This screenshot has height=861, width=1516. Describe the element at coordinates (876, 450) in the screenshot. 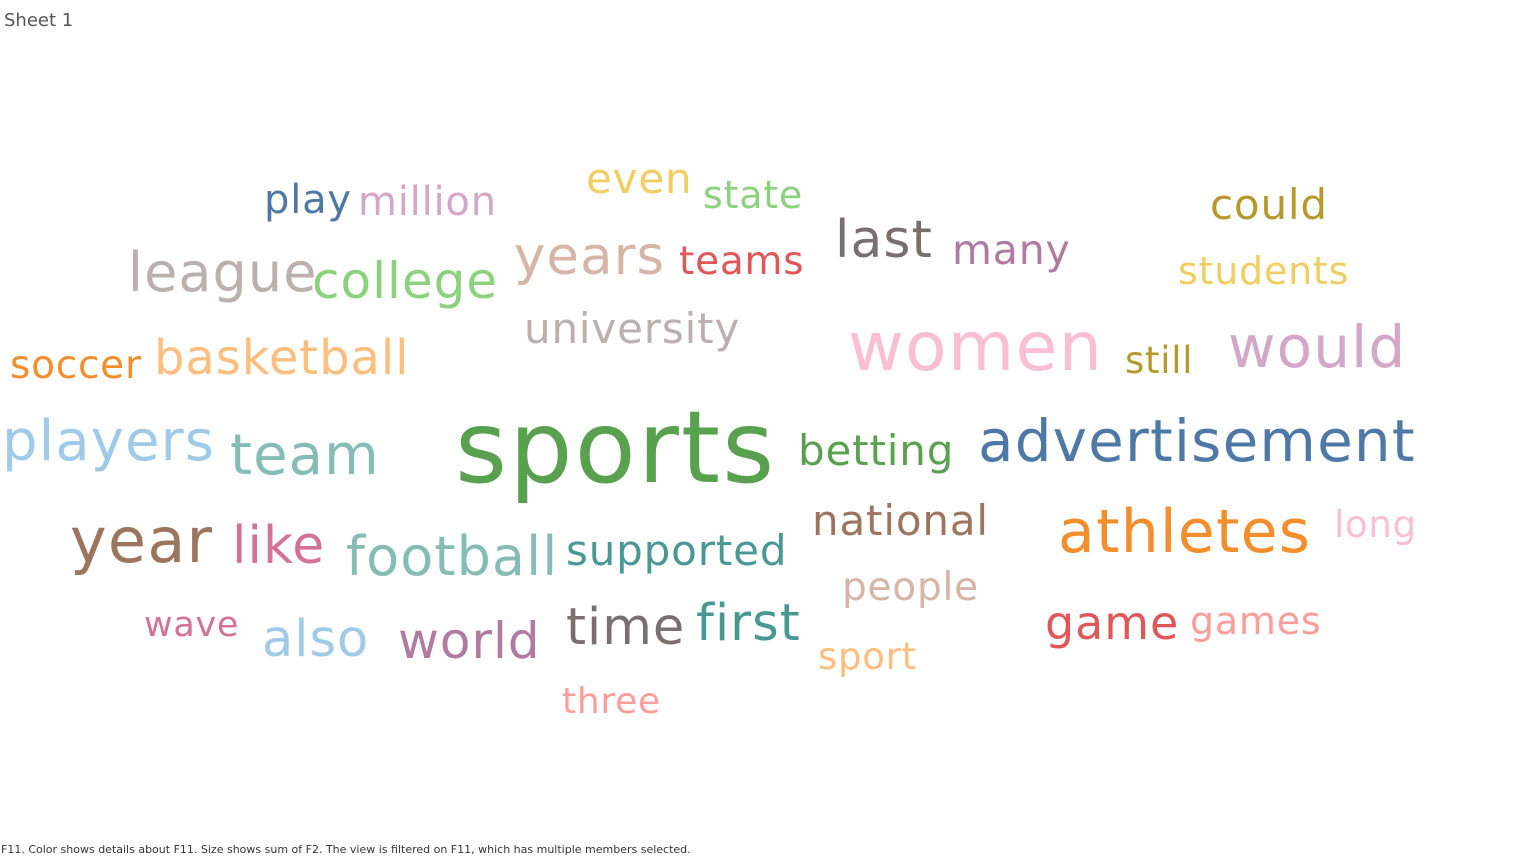

I see `word-betting: betting` at that location.